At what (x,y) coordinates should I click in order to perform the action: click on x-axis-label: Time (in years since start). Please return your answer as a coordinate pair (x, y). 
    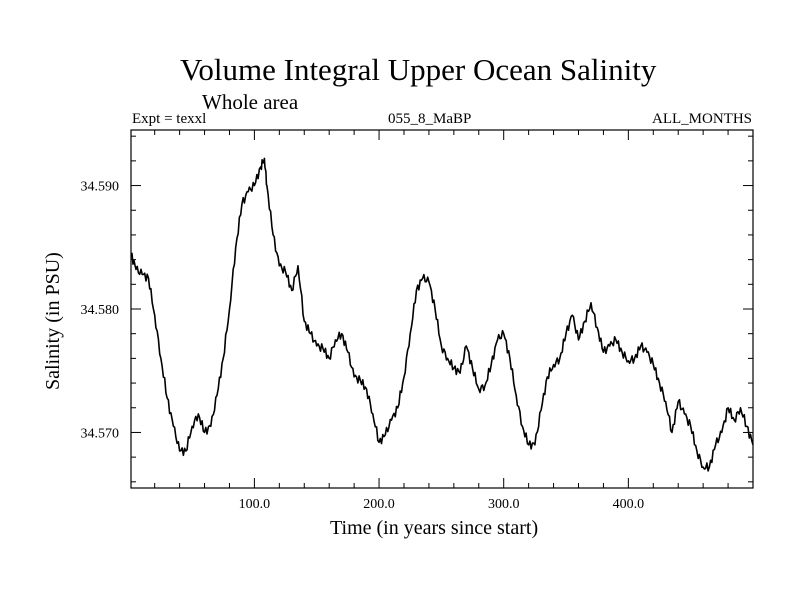
    Looking at the image, I should click on (434, 528).